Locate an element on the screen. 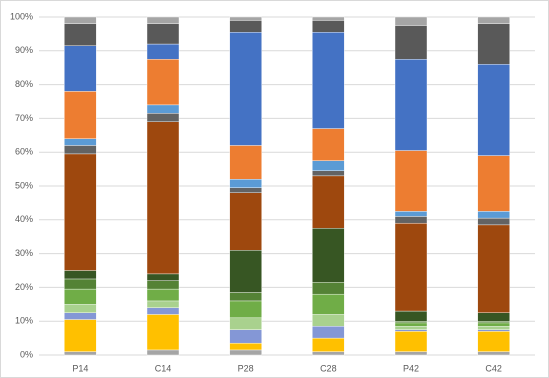  y-tick-label: 80% is located at coordinates (24, 84).